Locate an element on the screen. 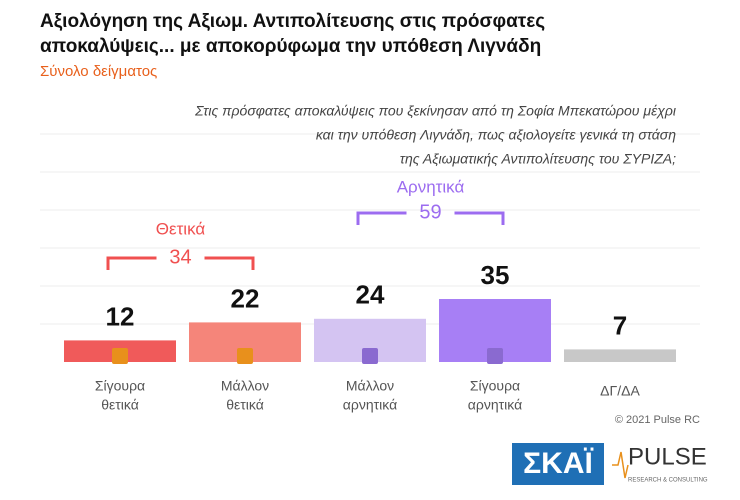 This screenshot has height=500, width=740. value-label: 22 is located at coordinates (245, 298).